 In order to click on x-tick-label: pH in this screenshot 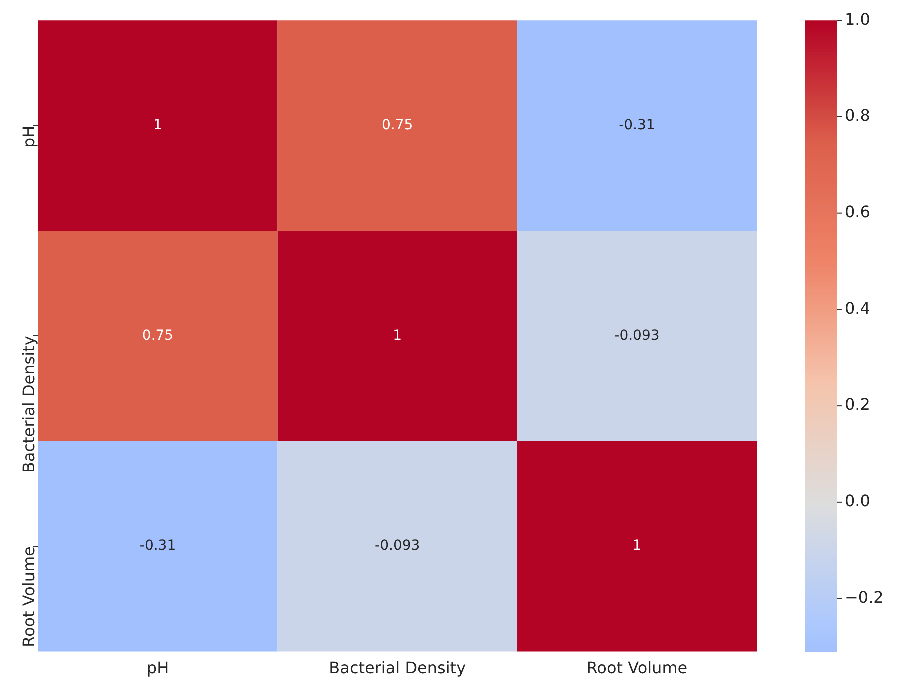, I will do `click(158, 668)`.